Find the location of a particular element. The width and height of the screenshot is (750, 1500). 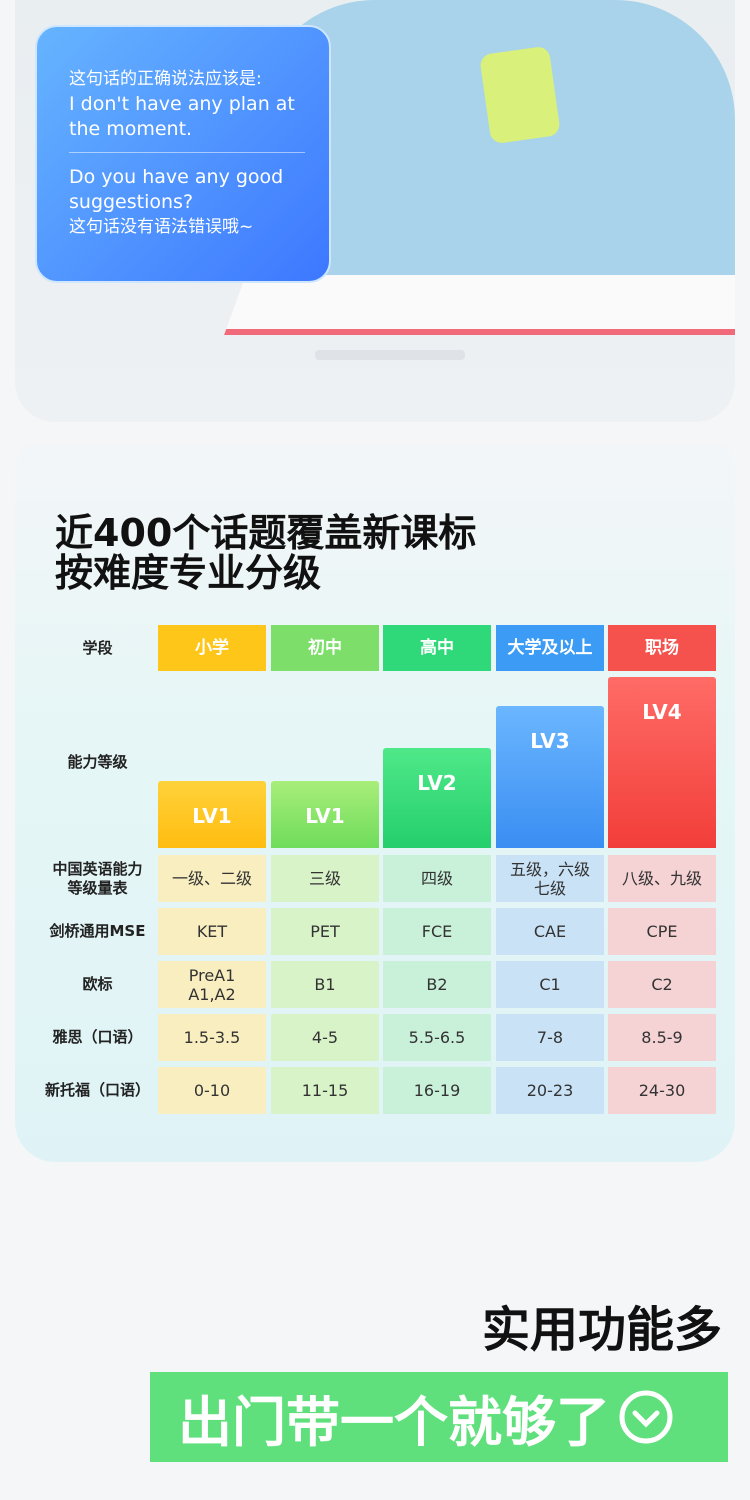

bubble-text: 这句话的正确说法应该是: is located at coordinates (165, 79).